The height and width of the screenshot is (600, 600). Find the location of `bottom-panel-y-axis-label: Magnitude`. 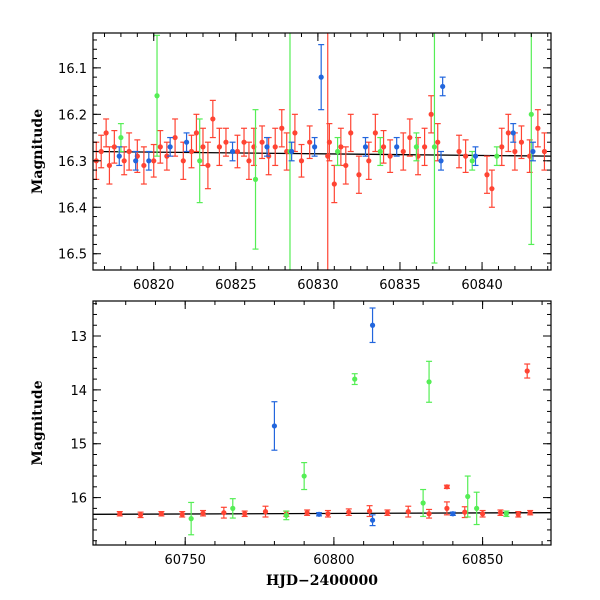

bottom-panel-y-axis-label: Magnitude is located at coordinates (38, 422).